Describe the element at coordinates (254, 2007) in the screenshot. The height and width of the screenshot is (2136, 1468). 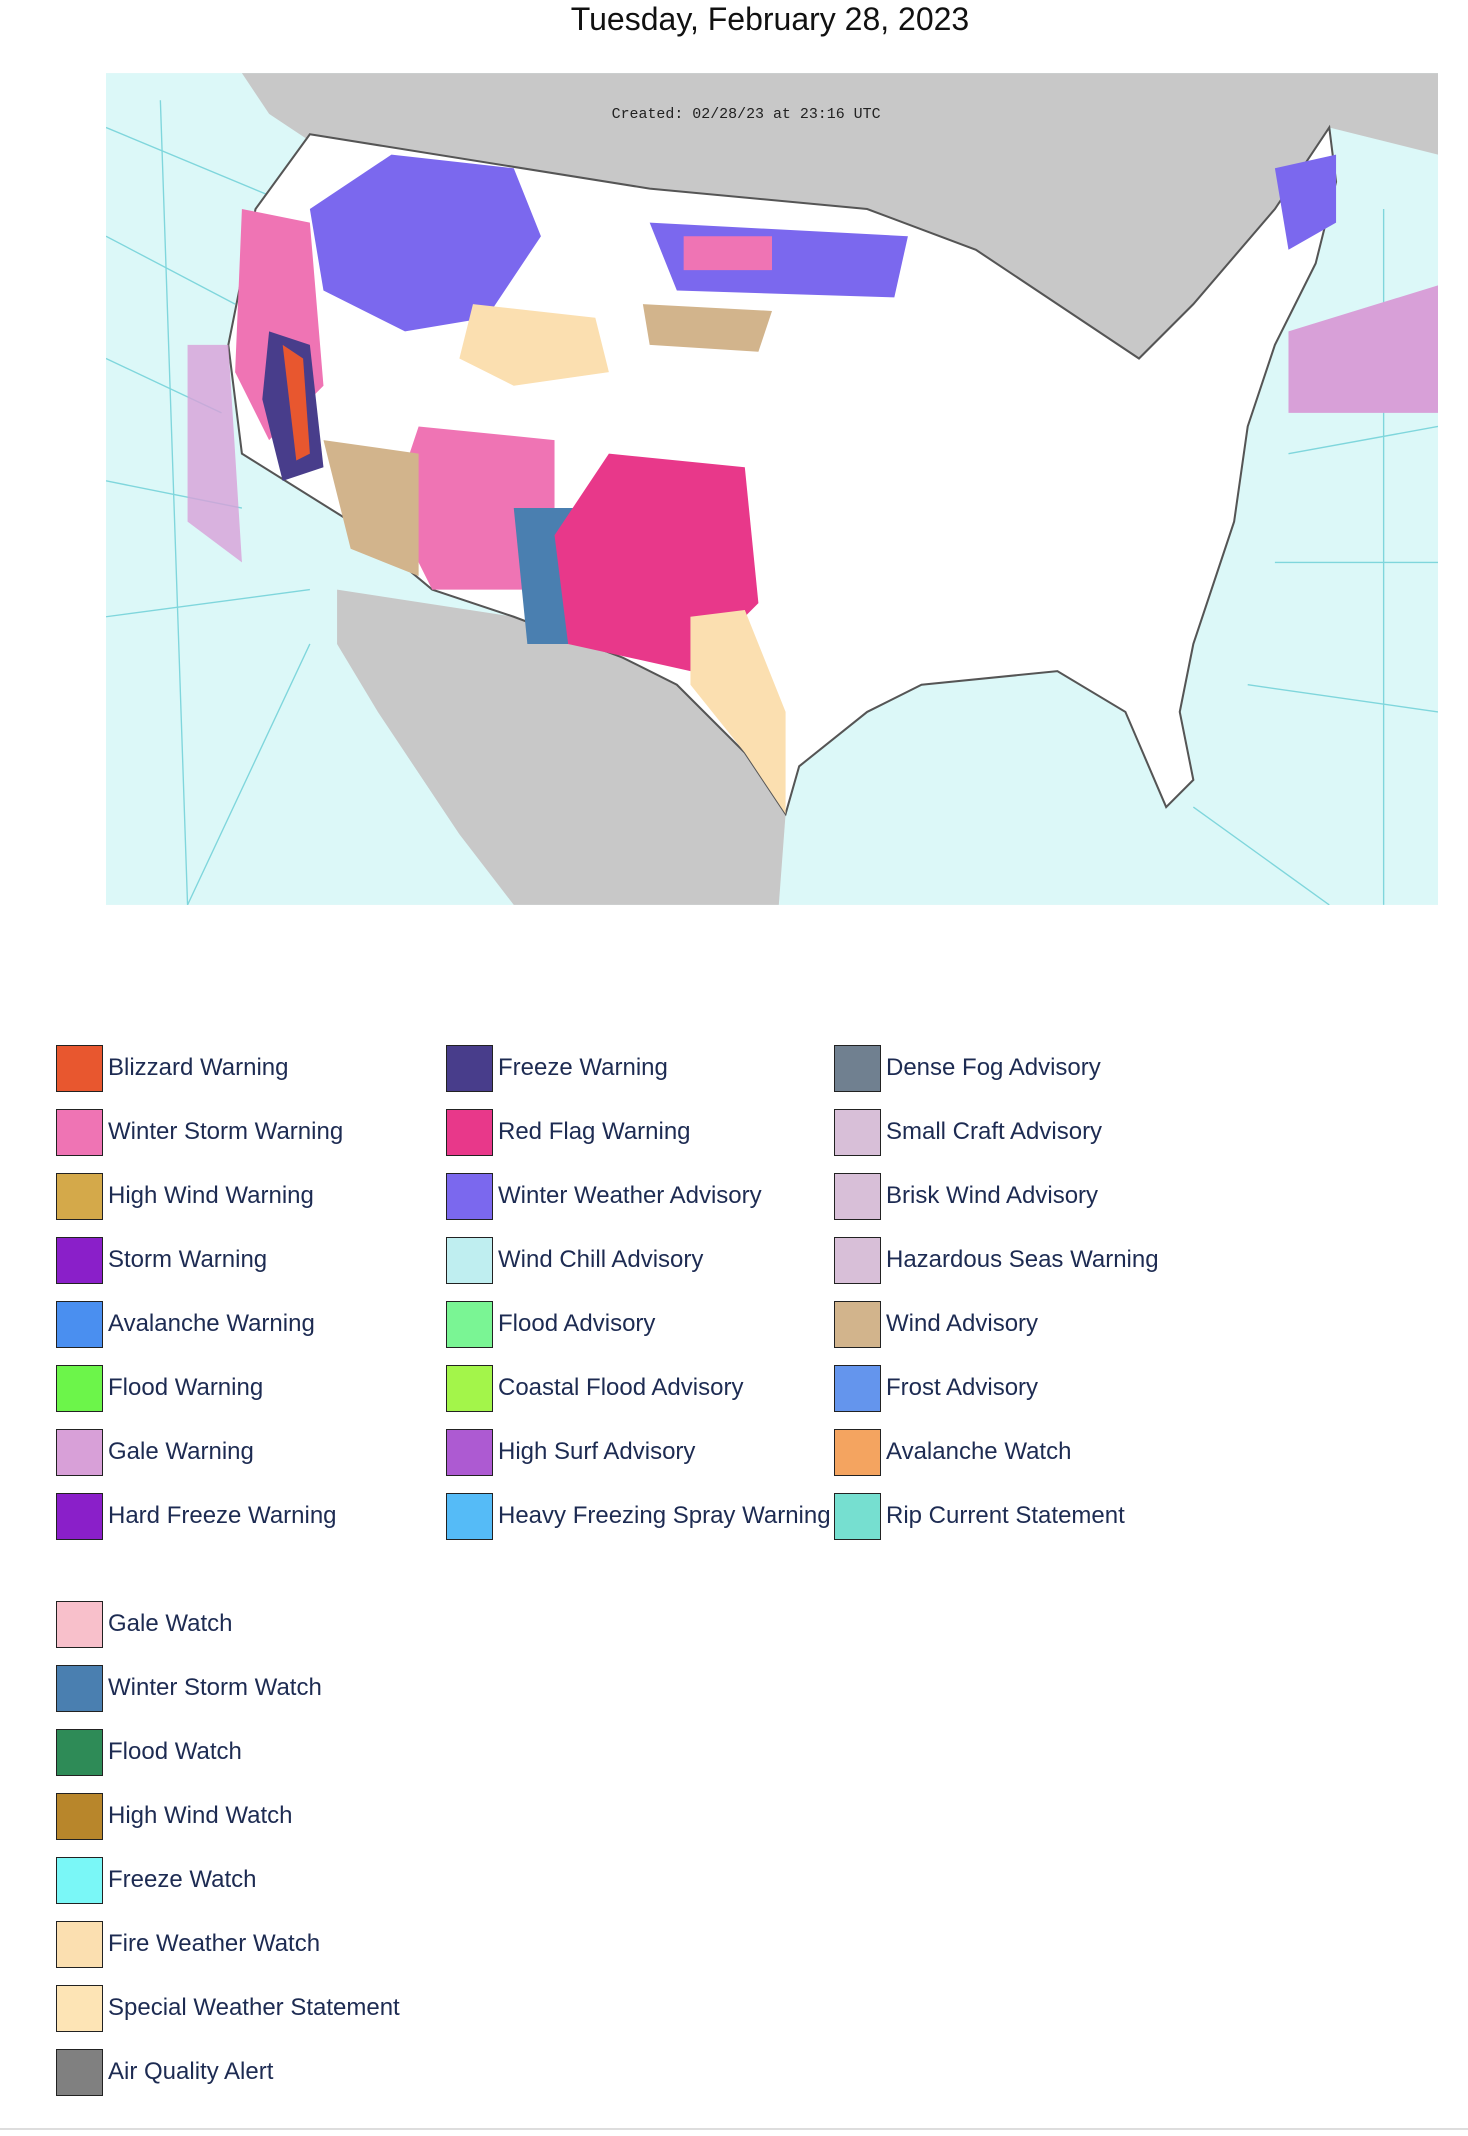
I see `legend-label: Special Weather Statement` at that location.